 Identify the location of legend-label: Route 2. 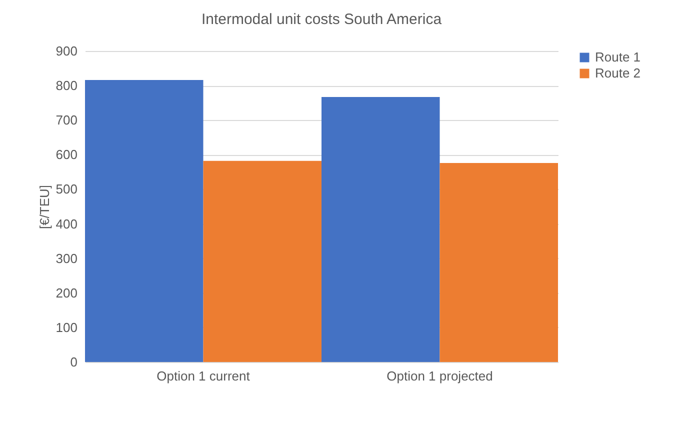
(618, 73).